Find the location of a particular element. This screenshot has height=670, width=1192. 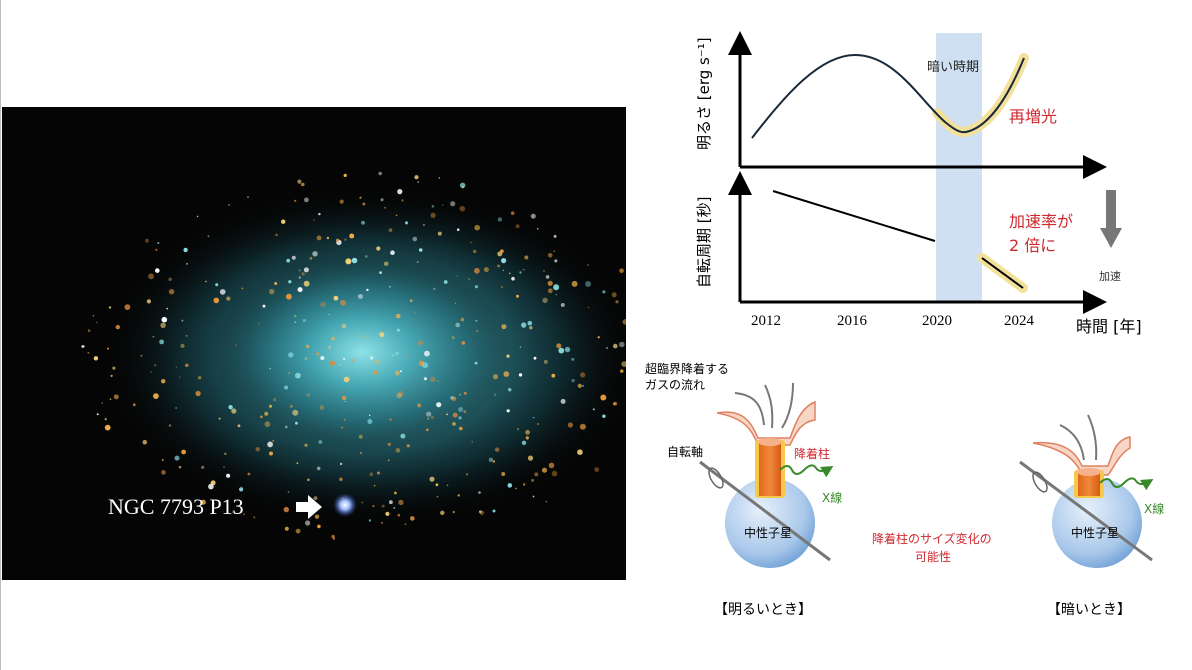

x-axis-label: 時間 [年] is located at coordinates (1109, 326).